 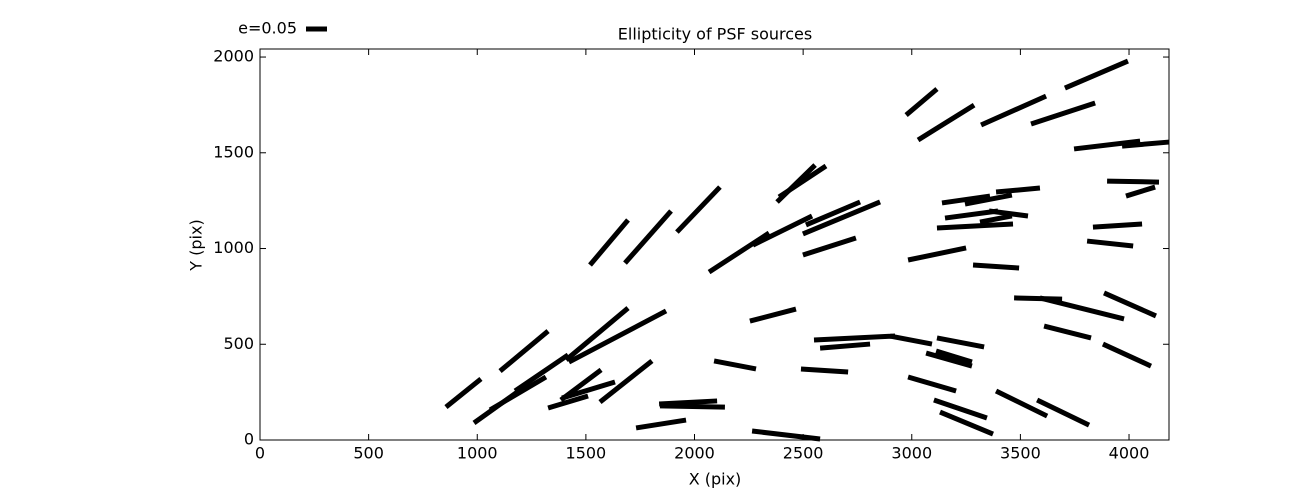 I want to click on x-tick-label: 1000, so click(x=477, y=453).